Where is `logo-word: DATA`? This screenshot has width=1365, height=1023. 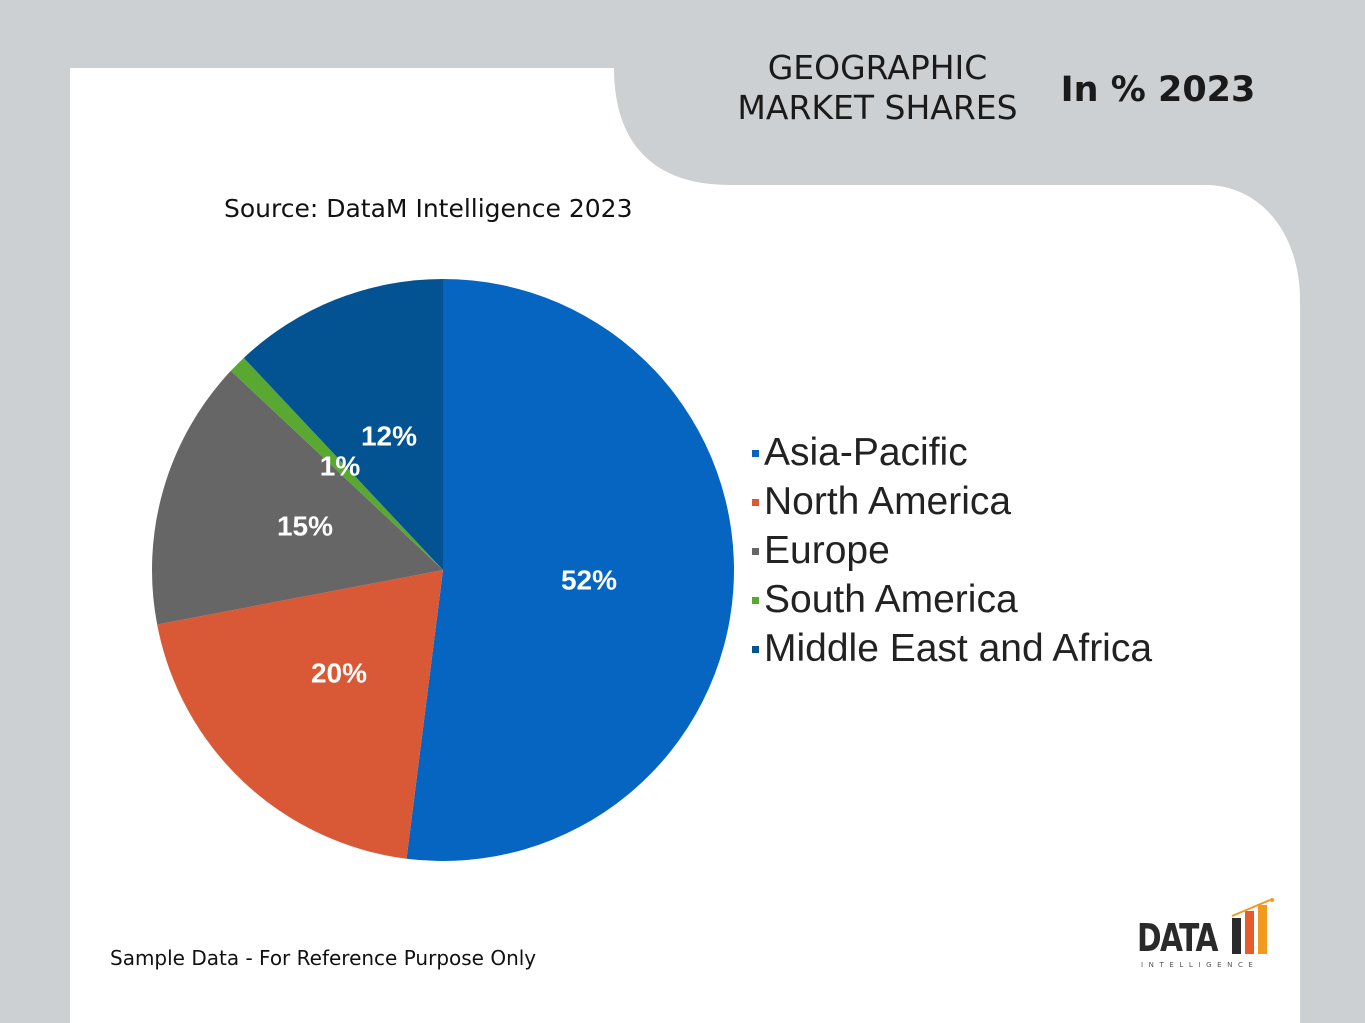 logo-word: DATA is located at coordinates (1177, 938).